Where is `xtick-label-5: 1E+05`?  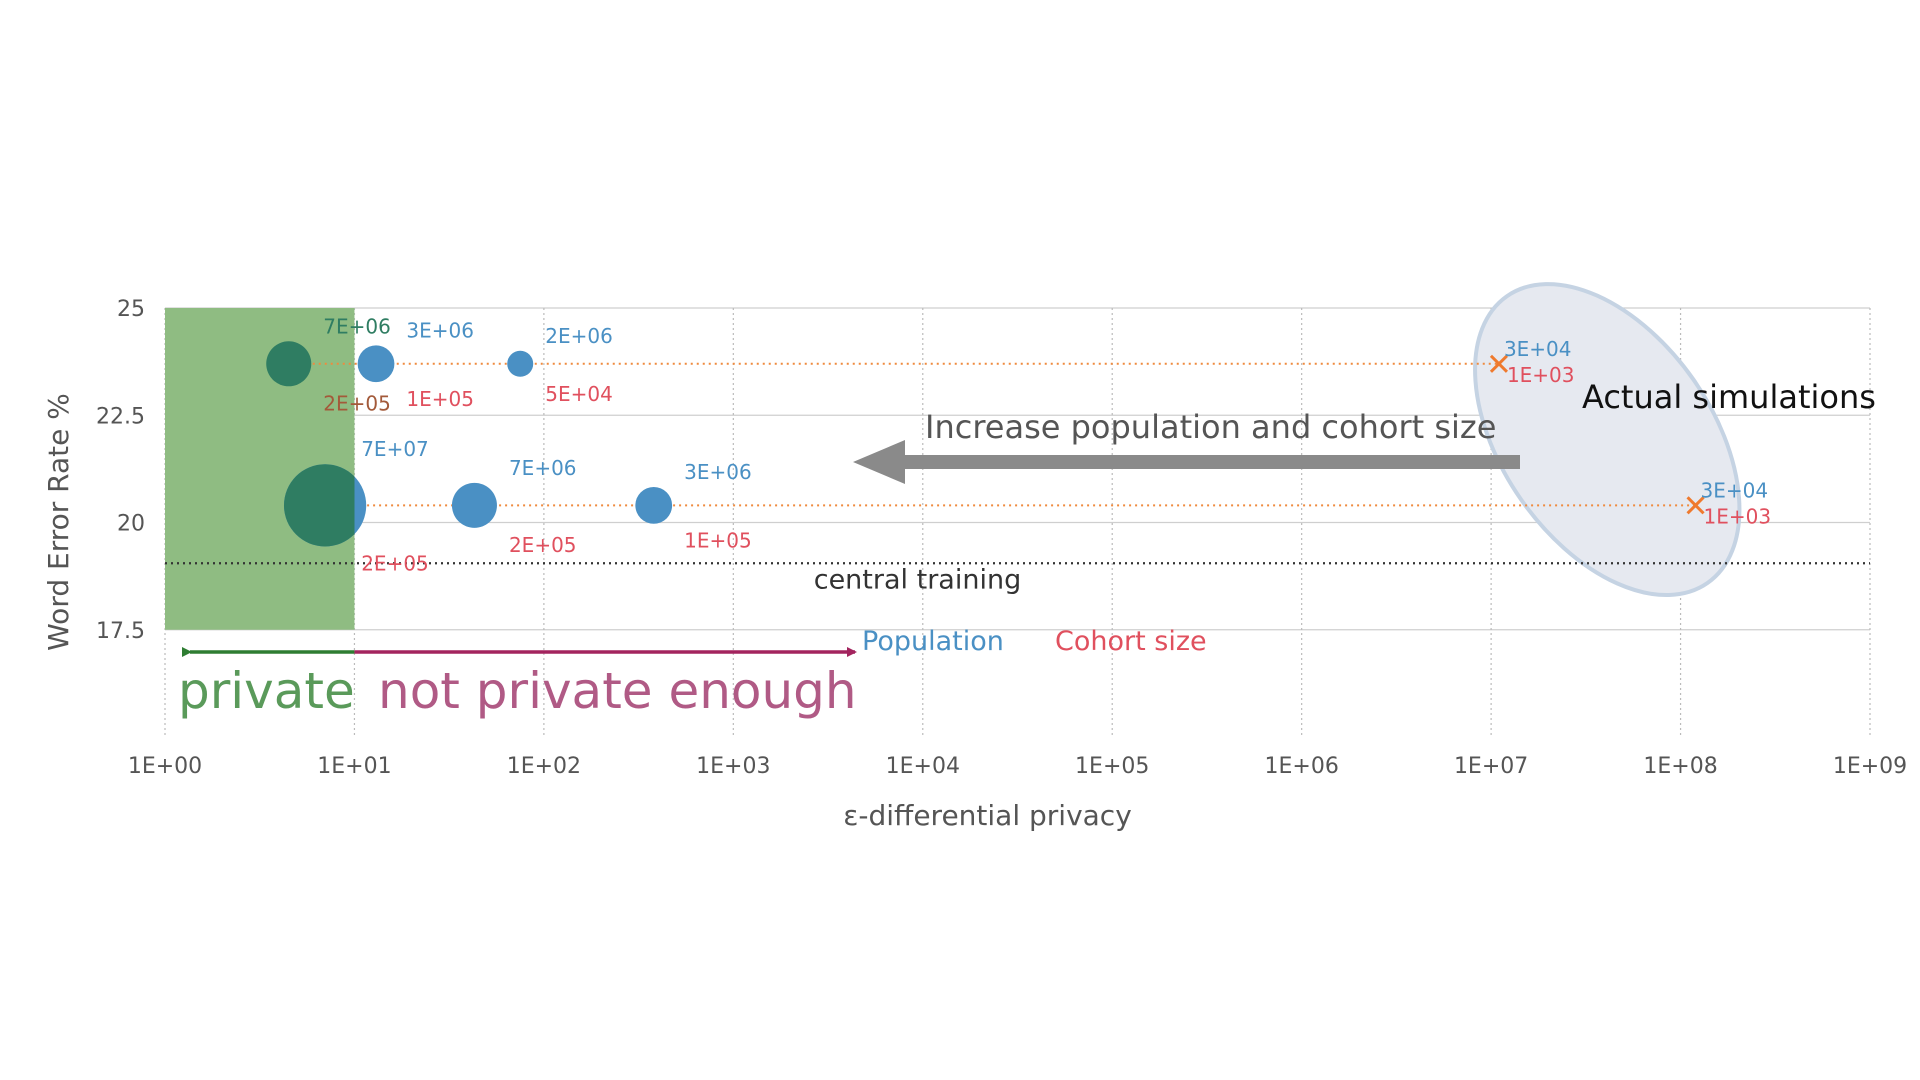 xtick-label-5: 1E+05 is located at coordinates (1112, 766).